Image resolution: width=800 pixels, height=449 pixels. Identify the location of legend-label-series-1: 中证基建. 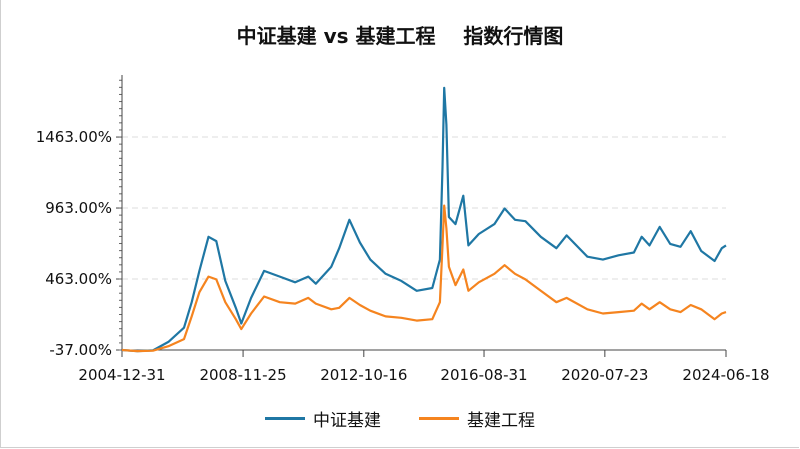
(347, 421).